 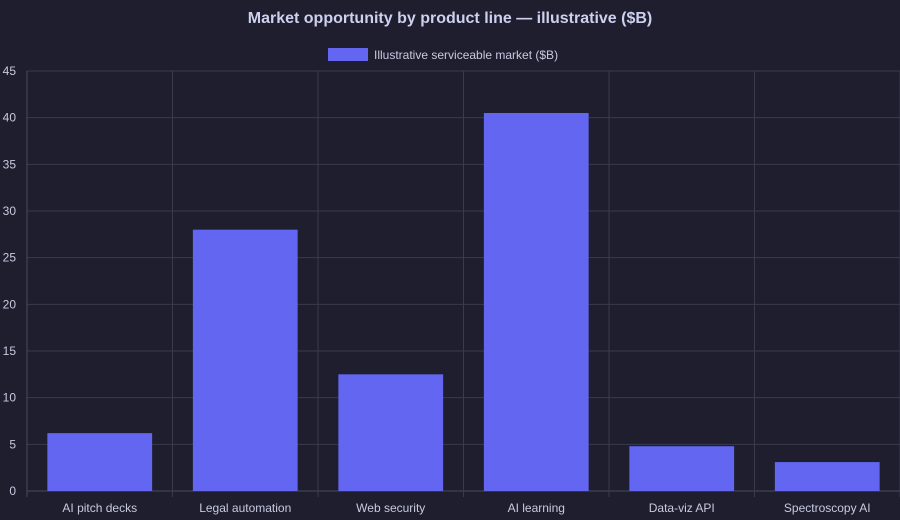 I want to click on y-tick-label: 25, so click(x=10, y=258).